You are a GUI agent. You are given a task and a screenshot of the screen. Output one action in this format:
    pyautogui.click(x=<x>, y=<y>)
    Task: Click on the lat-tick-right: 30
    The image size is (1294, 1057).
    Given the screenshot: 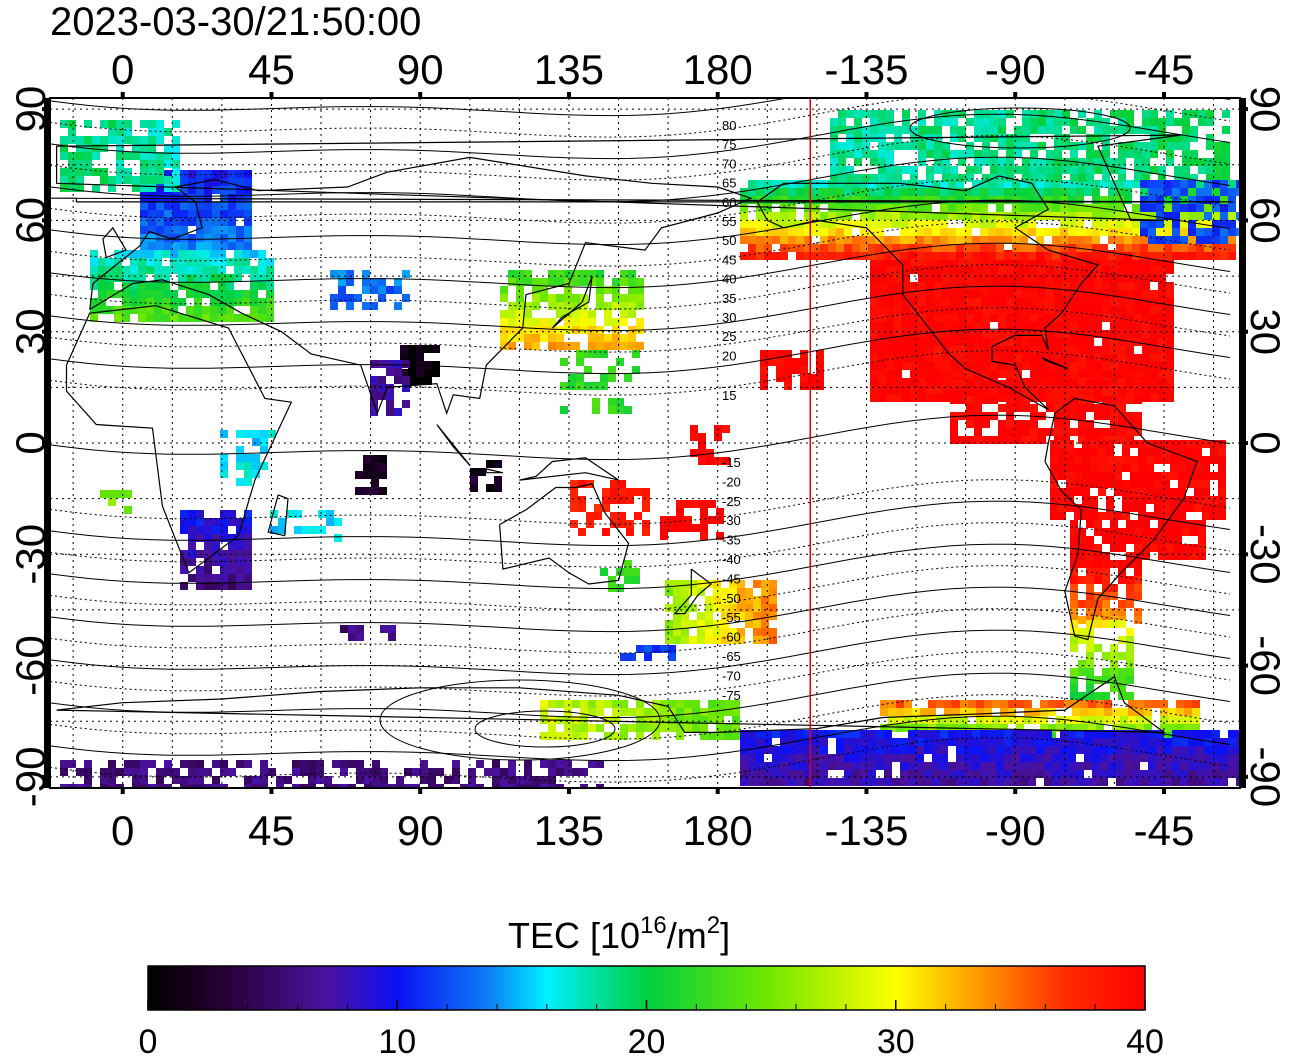 What is the action you would take?
    pyautogui.click(x=1265, y=331)
    